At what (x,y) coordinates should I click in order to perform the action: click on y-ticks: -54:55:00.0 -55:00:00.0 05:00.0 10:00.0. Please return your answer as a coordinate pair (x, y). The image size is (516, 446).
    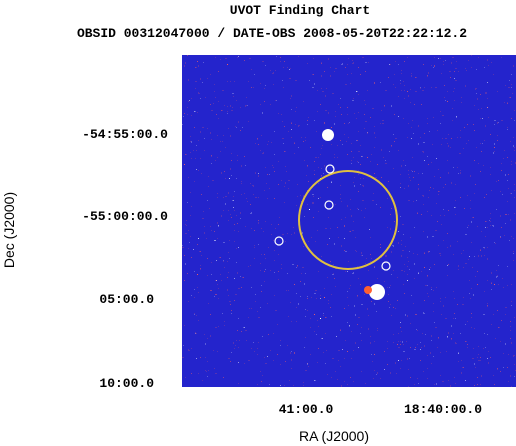
    Looking at the image, I should click on (125, 259).